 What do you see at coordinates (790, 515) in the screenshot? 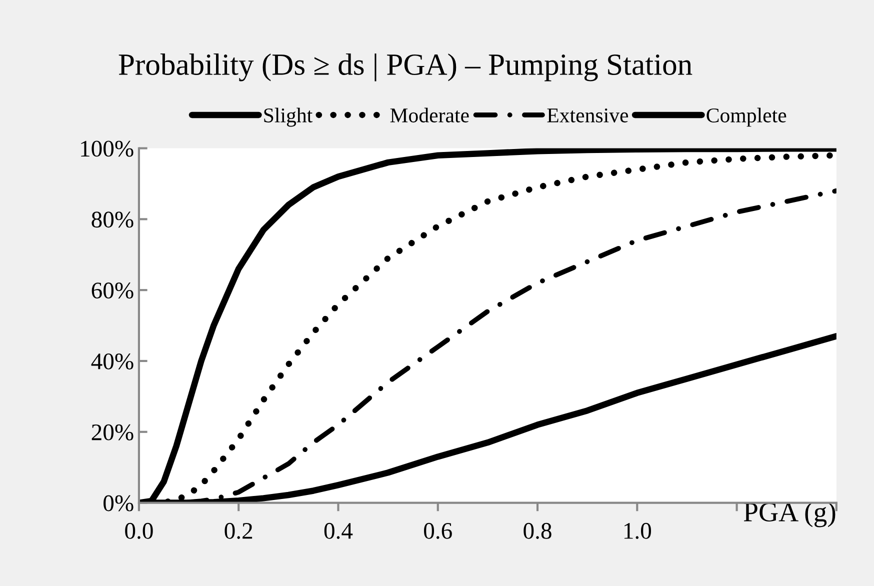
I see `x-axis-title: PGA (g)` at bounding box center [790, 515].